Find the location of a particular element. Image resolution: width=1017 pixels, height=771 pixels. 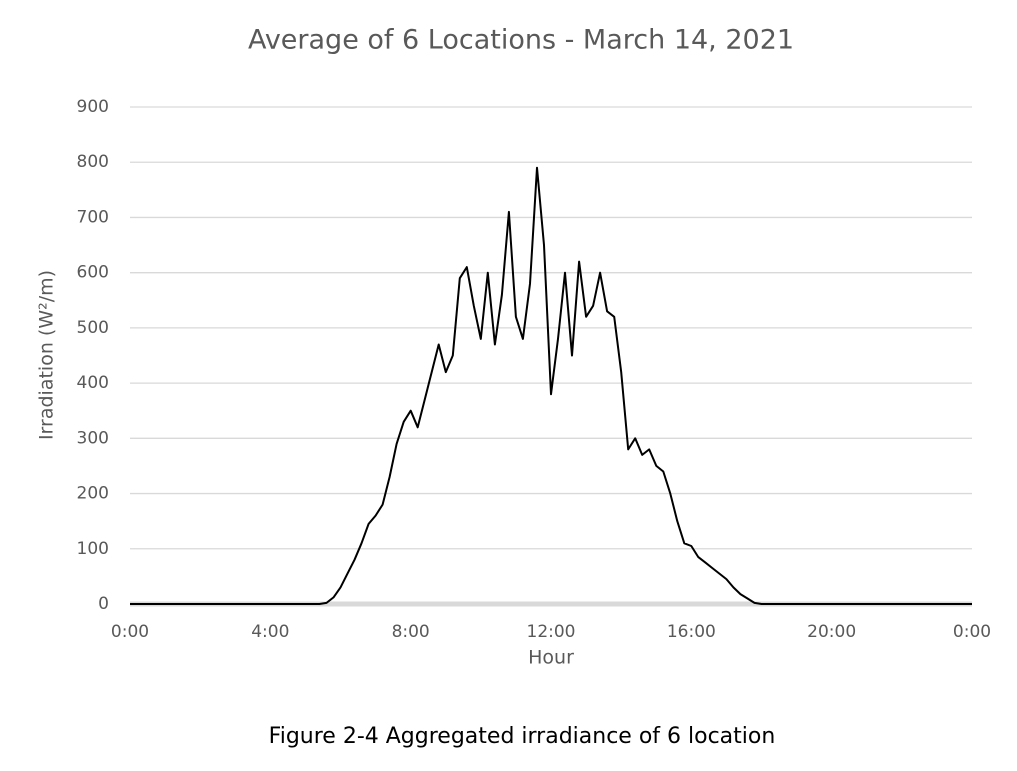

y-tick-label: 400 is located at coordinates (93, 383).